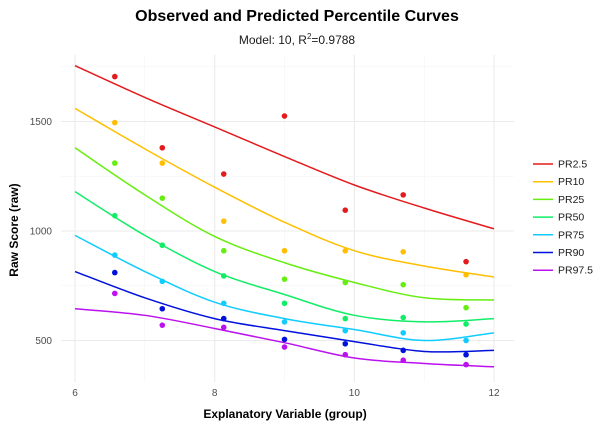  I want to click on legend-label: PR10, so click(571, 182).